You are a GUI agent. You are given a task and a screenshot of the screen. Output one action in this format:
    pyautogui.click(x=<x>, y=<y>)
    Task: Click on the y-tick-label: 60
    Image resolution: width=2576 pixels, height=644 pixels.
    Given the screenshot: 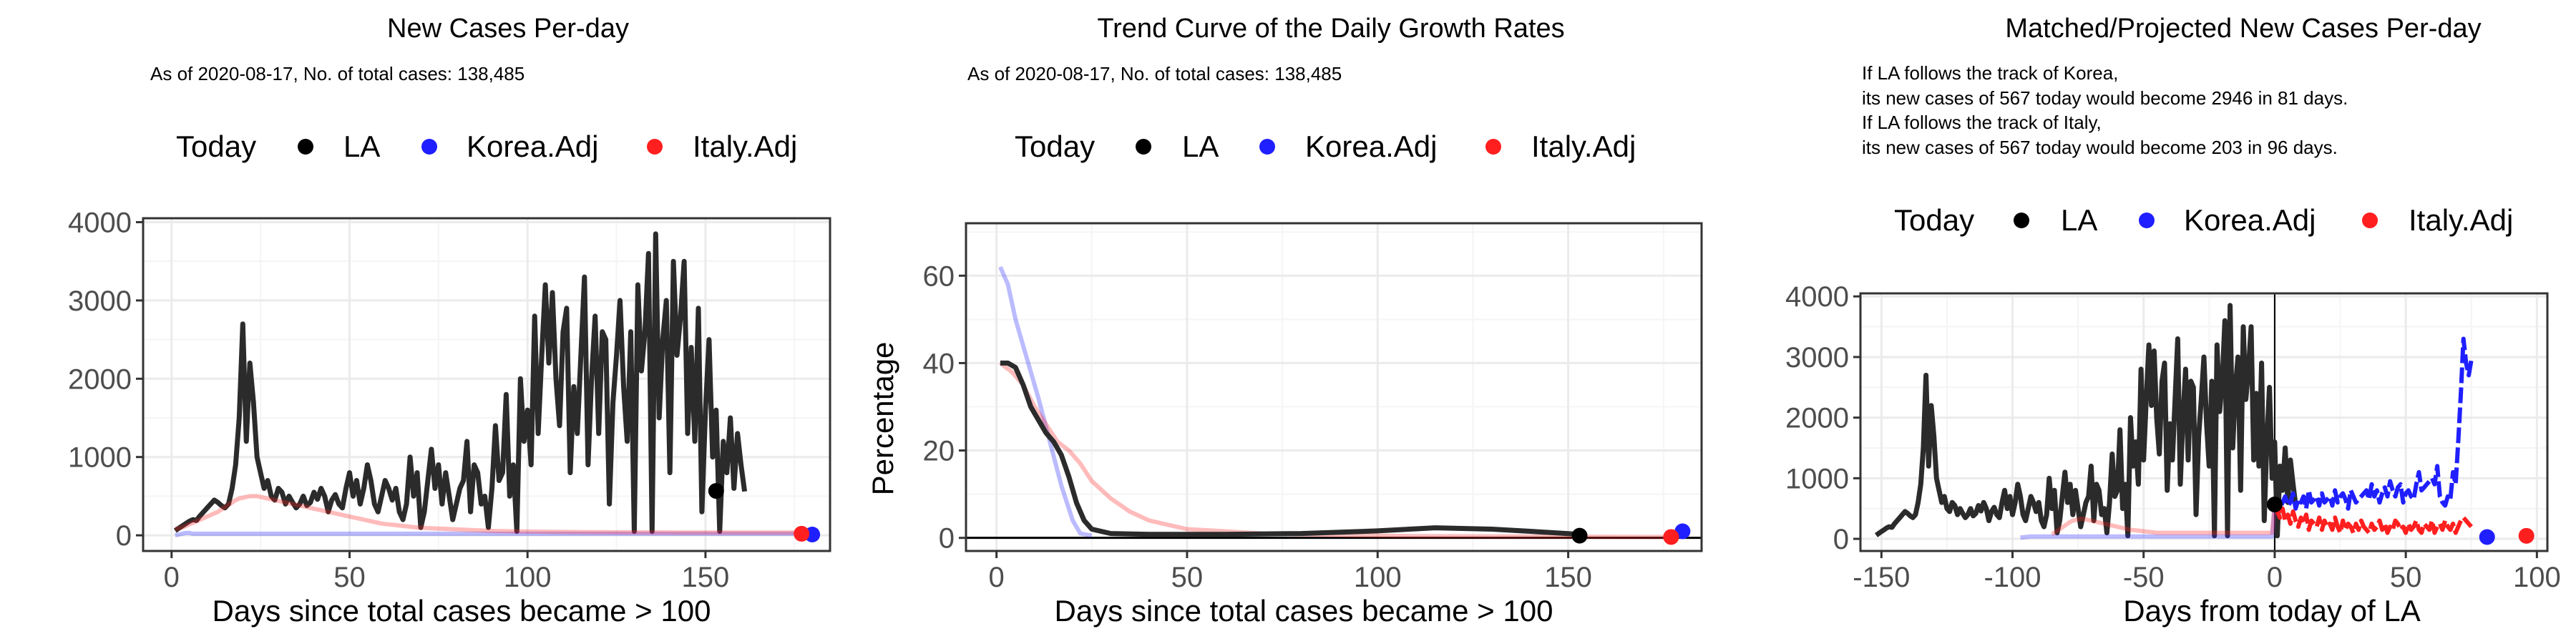 What is the action you would take?
    pyautogui.click(x=939, y=276)
    